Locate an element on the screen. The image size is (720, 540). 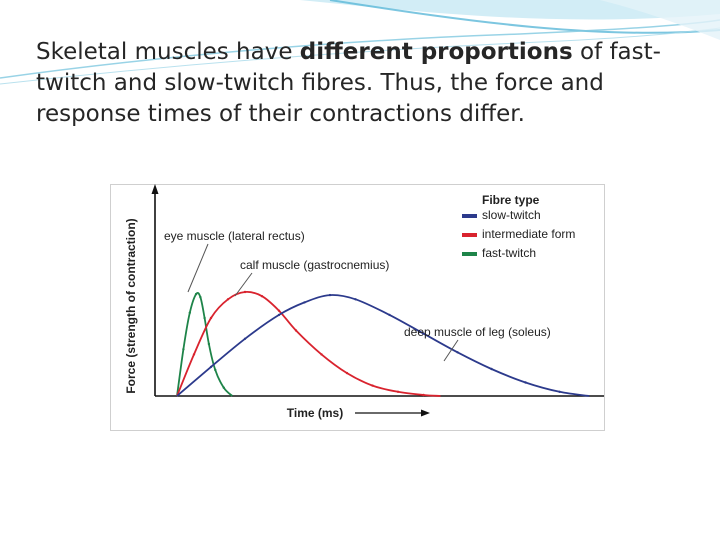
legend-entries: slow-twitch intermediate form fast-twitch is located at coordinates (518, 234).